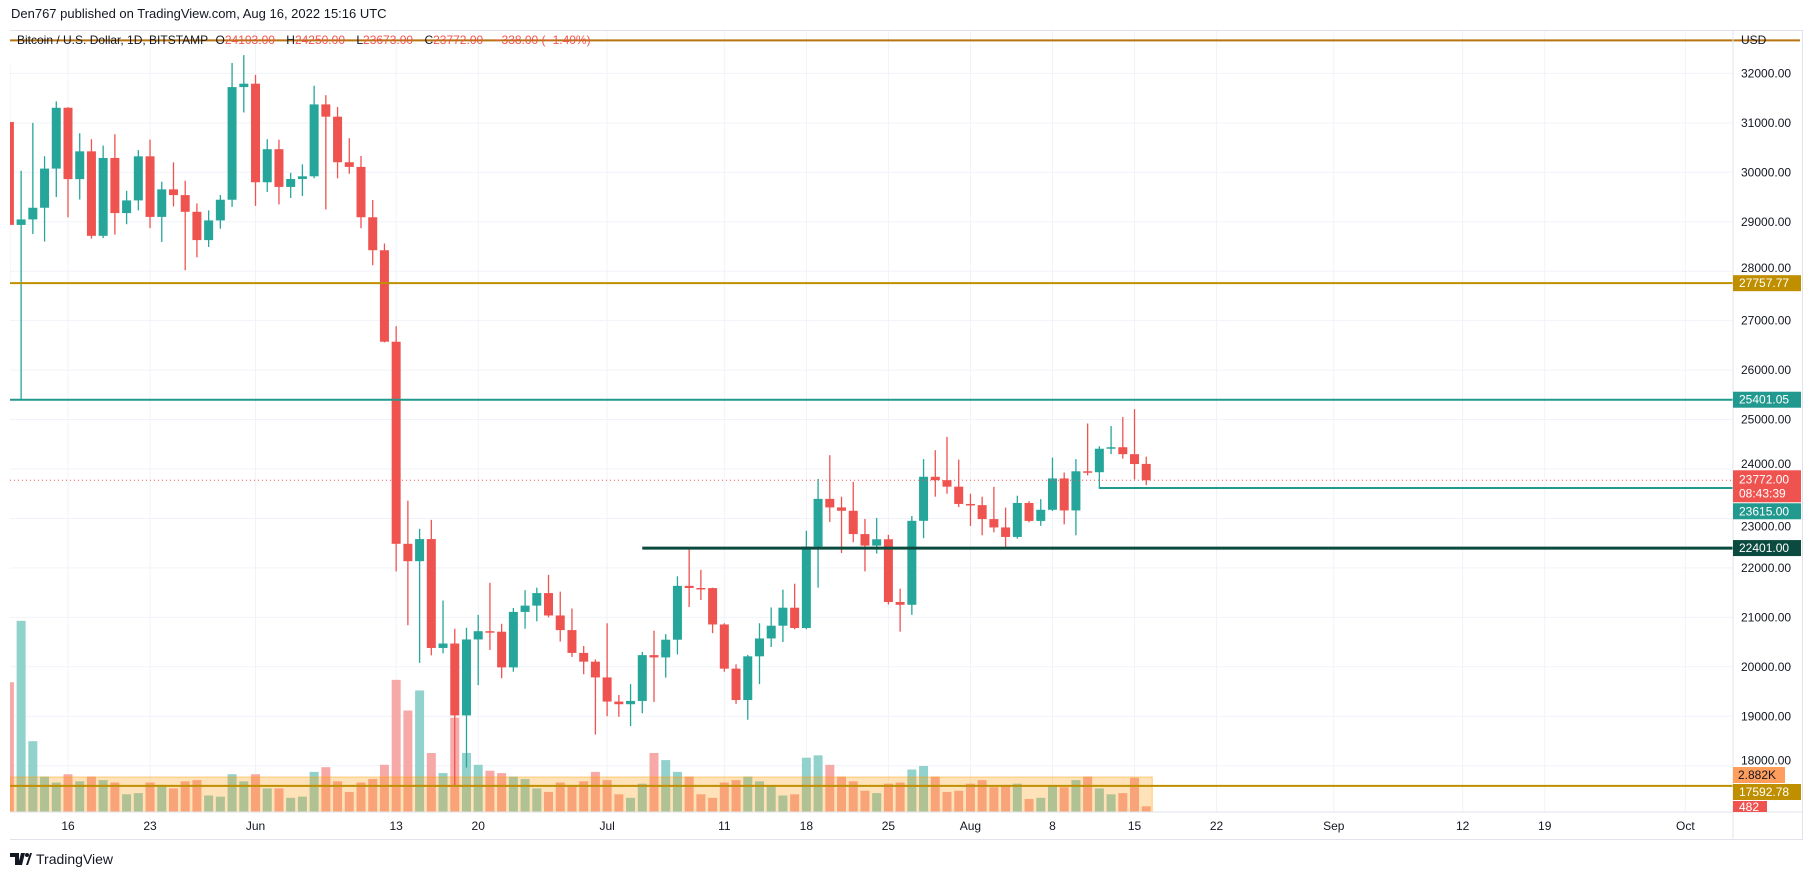 This screenshot has height=875, width=1813. Describe the element at coordinates (388, 40) in the screenshot. I see `low-value: 23673.00` at that location.